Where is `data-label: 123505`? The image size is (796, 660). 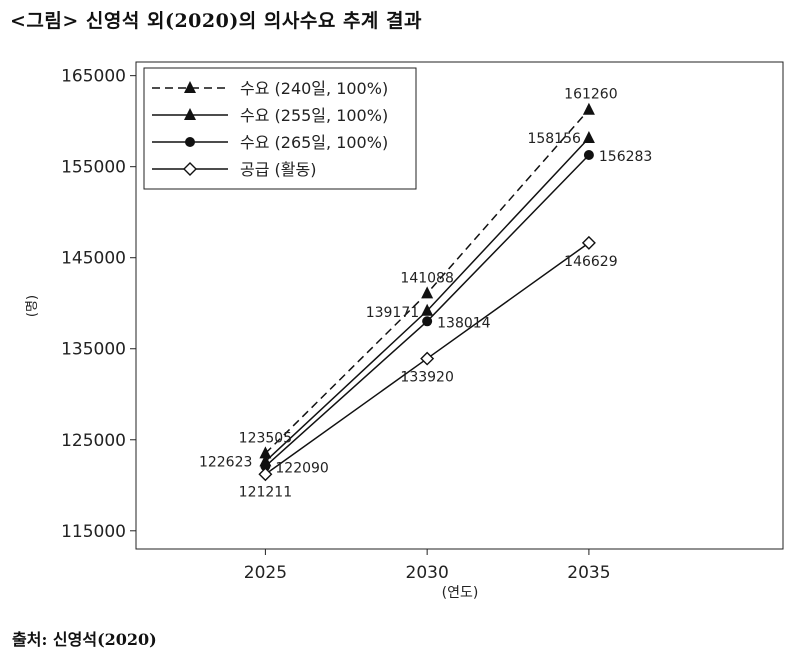
data-label: 123505 is located at coordinates (265, 438).